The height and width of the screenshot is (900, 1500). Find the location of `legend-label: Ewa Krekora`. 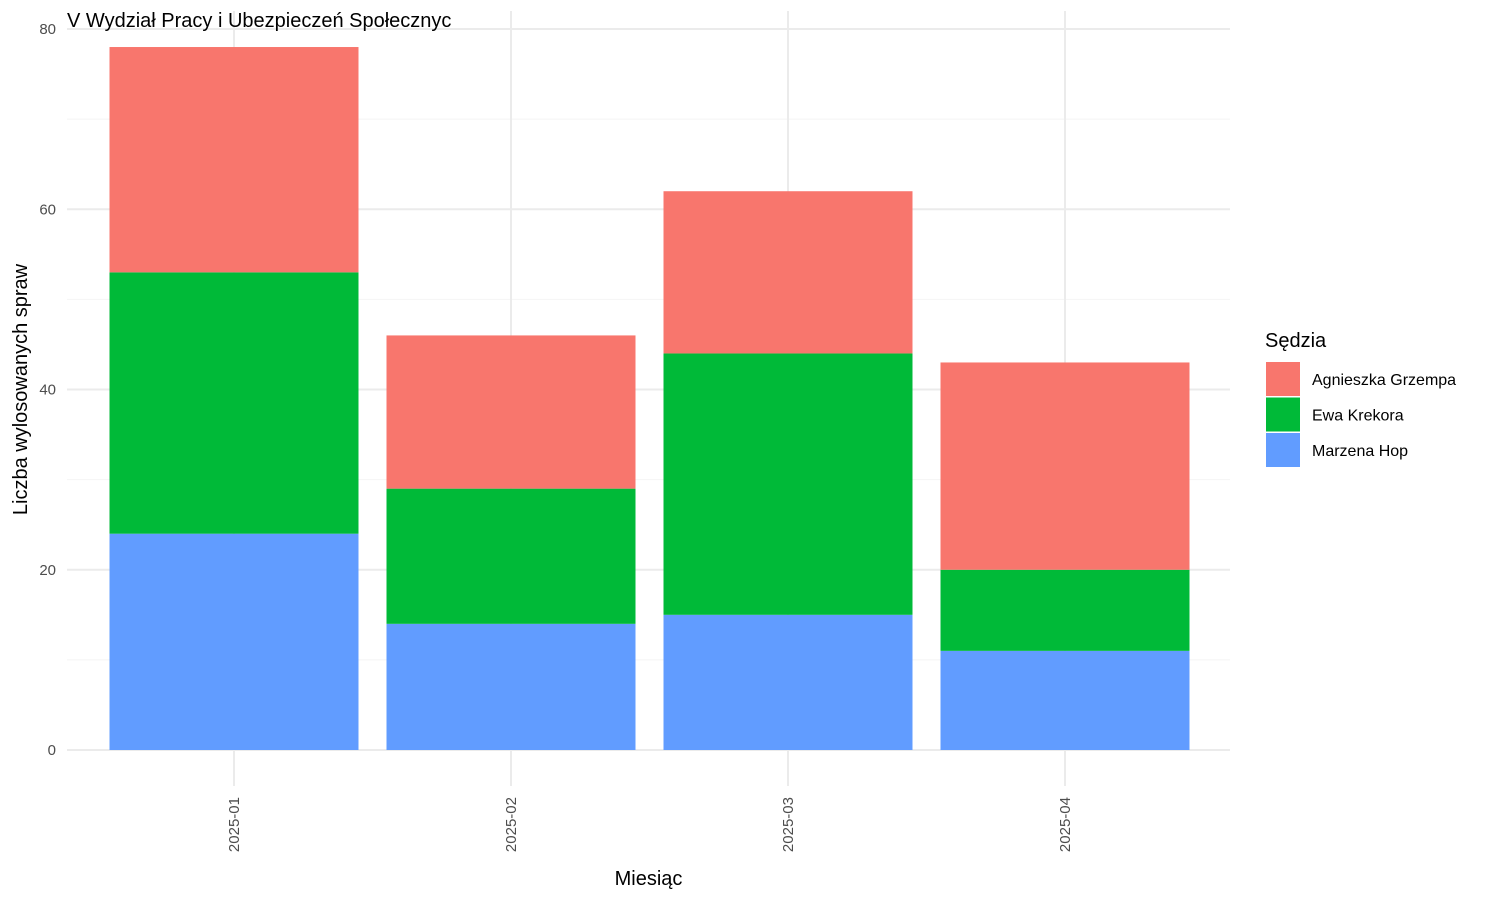

legend-label: Ewa Krekora is located at coordinates (1358, 416).